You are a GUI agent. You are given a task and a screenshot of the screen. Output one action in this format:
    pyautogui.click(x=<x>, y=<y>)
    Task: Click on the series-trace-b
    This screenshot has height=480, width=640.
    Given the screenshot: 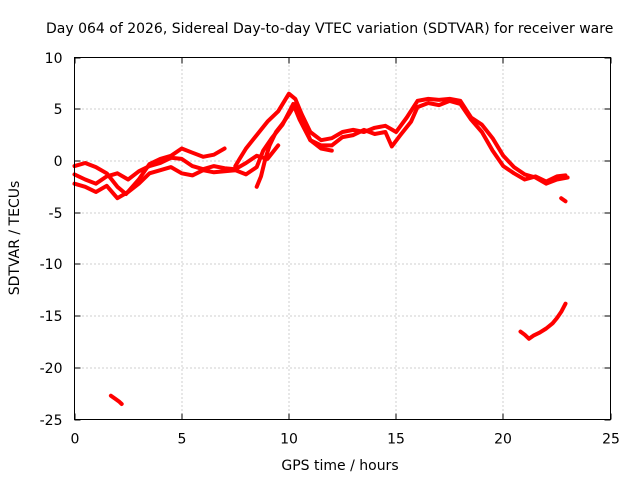 What is the action you would take?
    pyautogui.click(x=176, y=164)
    